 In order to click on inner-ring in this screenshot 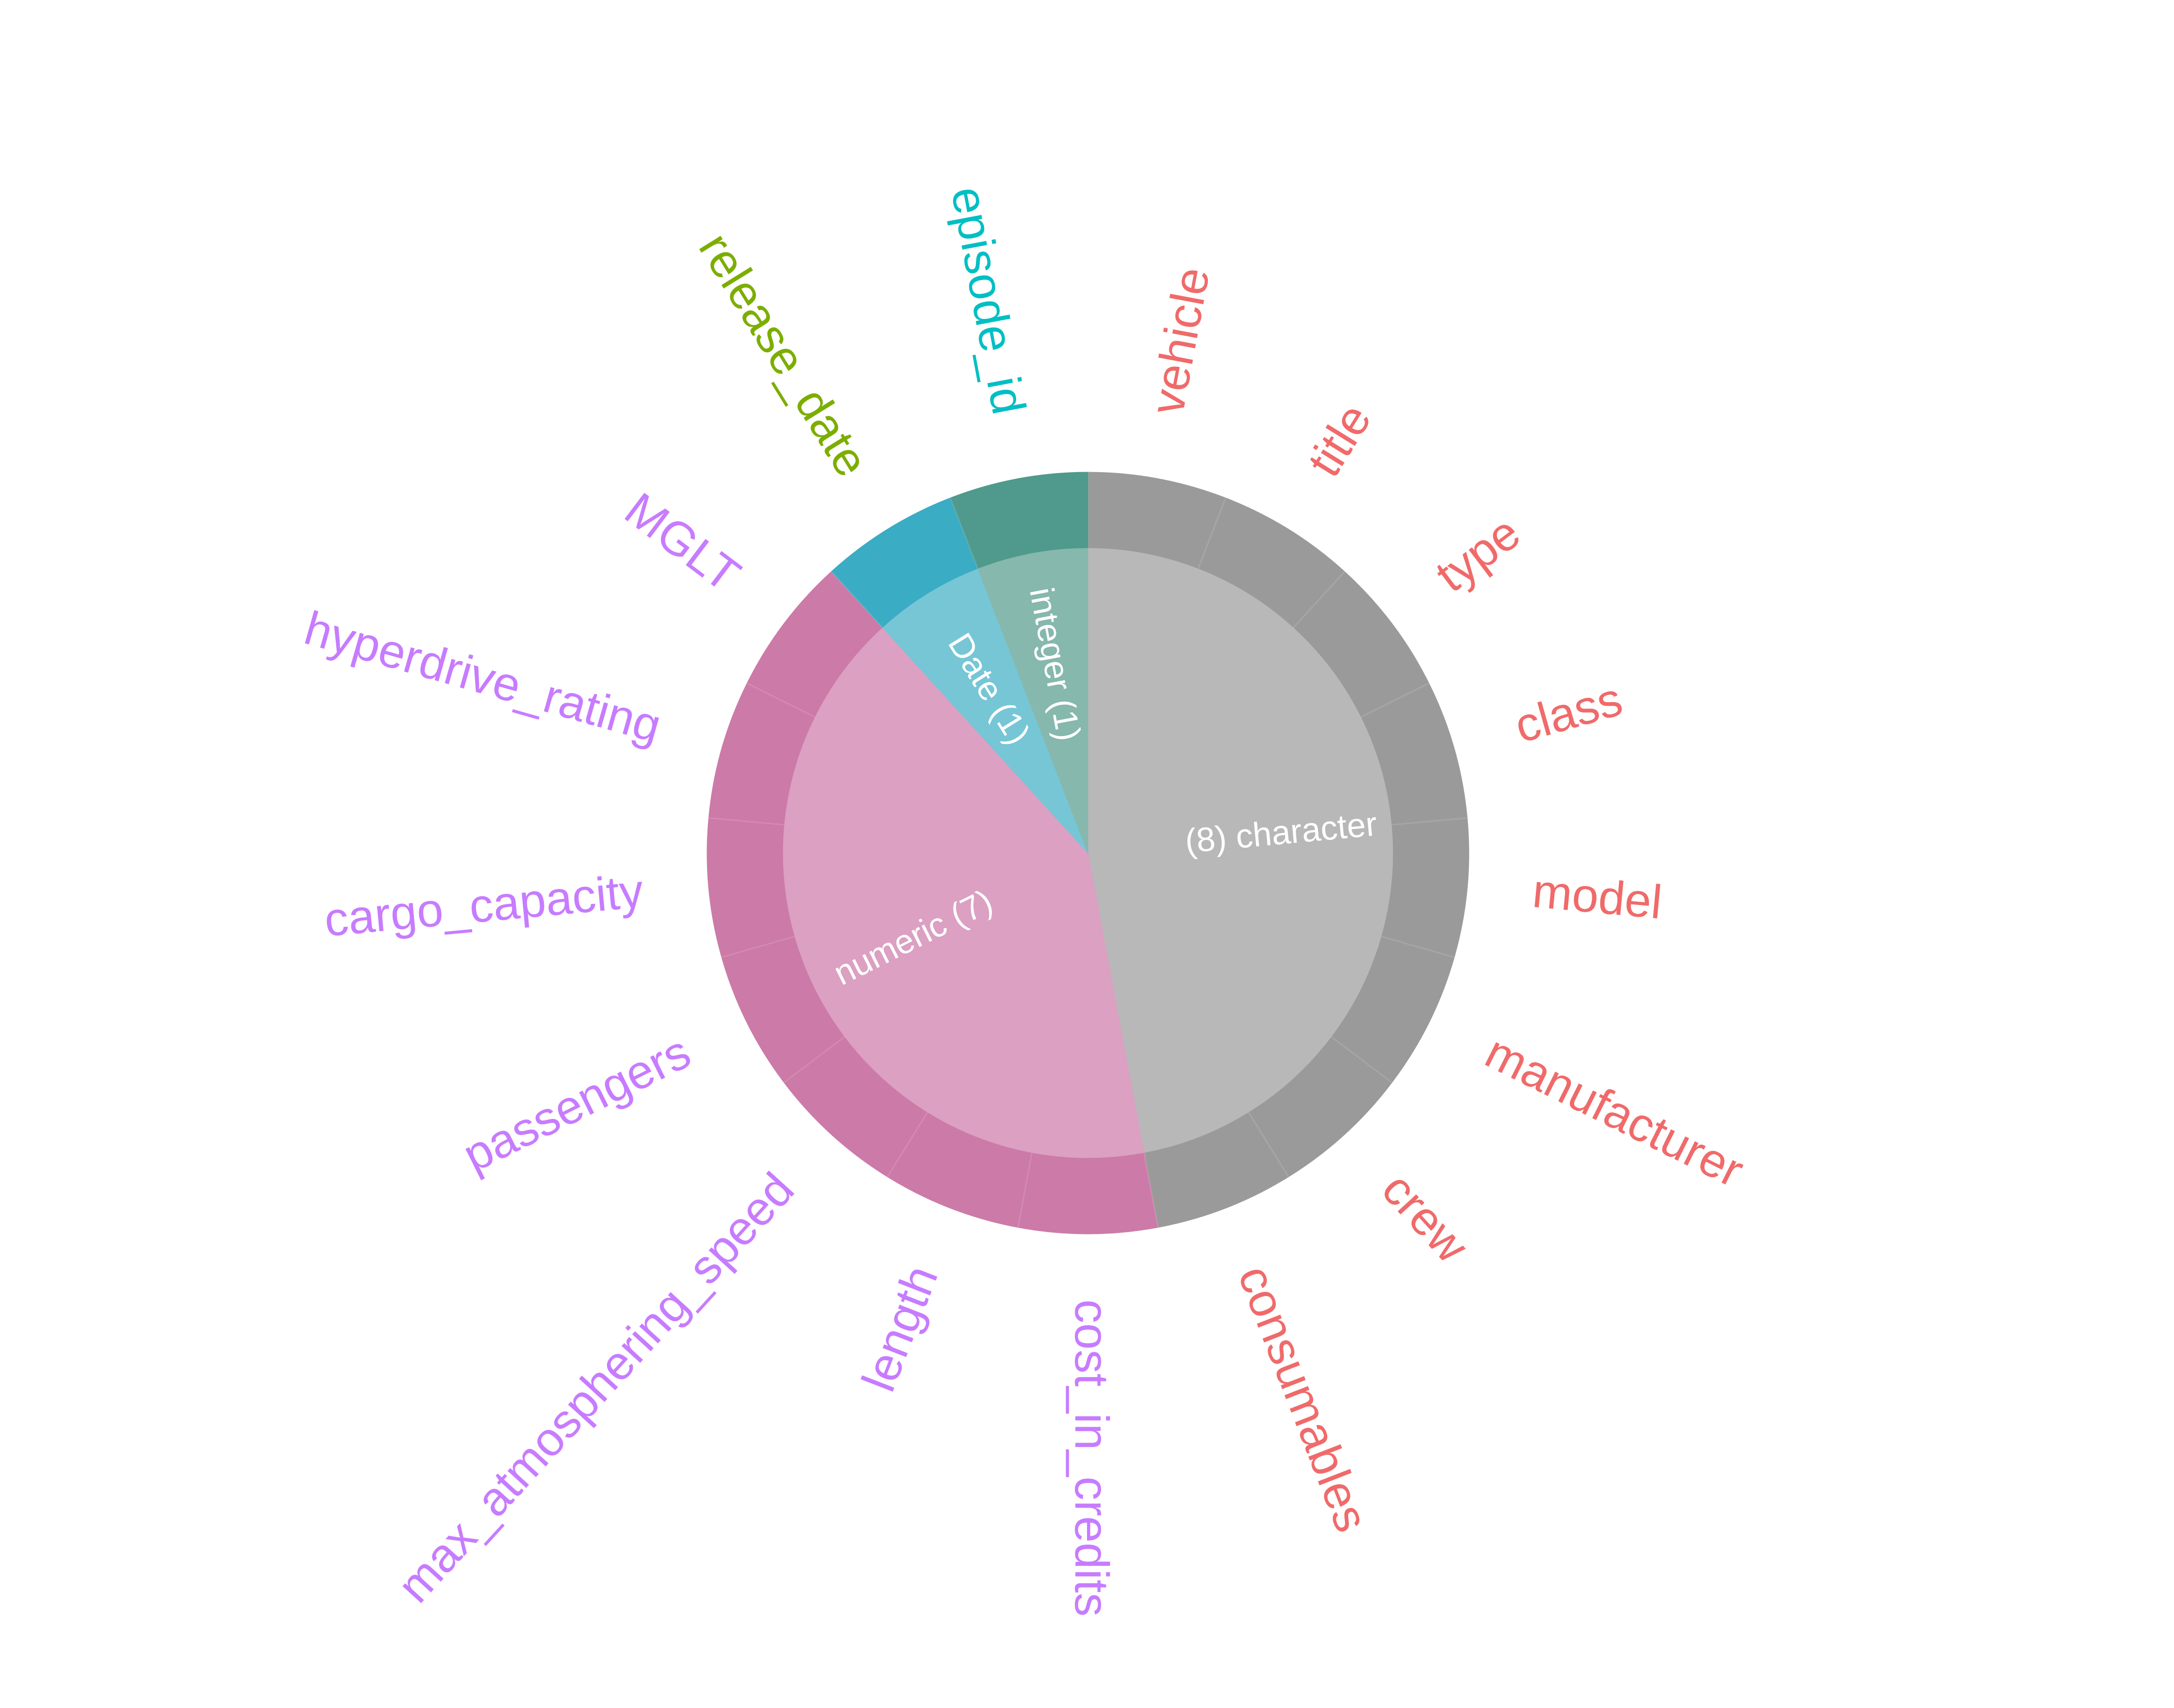, I will do `click(1088, 853)`.